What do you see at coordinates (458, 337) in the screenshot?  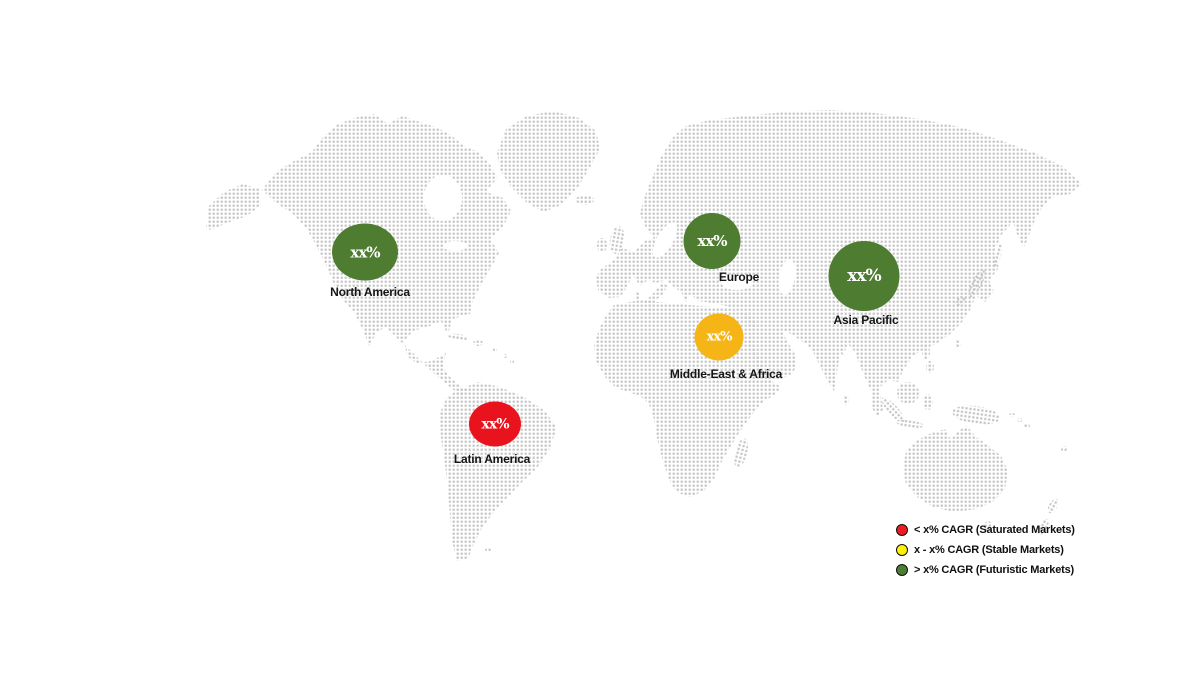 I see `island-cuba` at bounding box center [458, 337].